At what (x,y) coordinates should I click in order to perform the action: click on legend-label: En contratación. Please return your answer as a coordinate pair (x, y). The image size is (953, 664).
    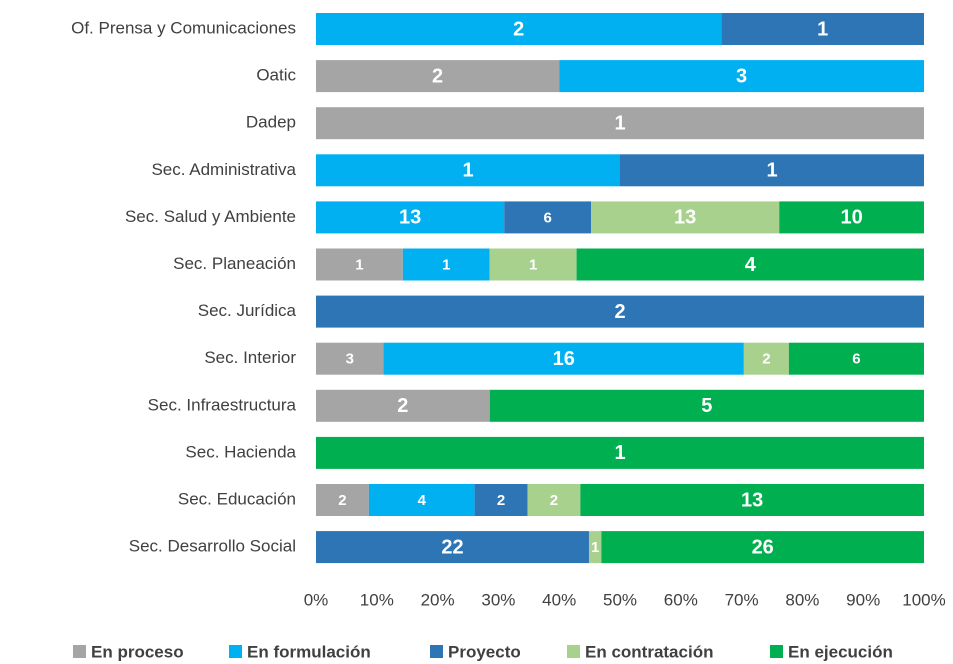
    Looking at the image, I should click on (649, 651).